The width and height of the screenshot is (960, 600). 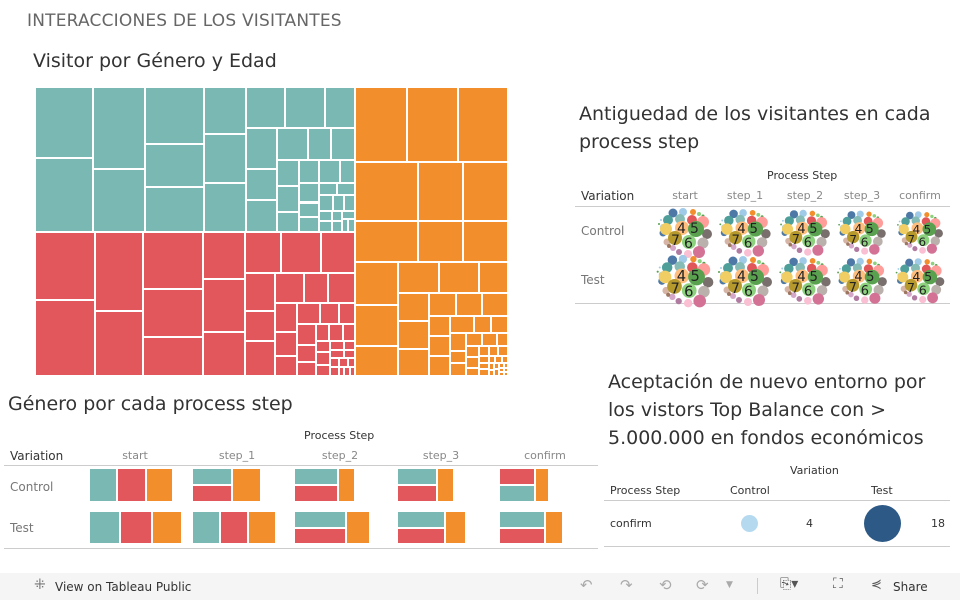 I want to click on test-circle-mark, so click(x=882, y=523).